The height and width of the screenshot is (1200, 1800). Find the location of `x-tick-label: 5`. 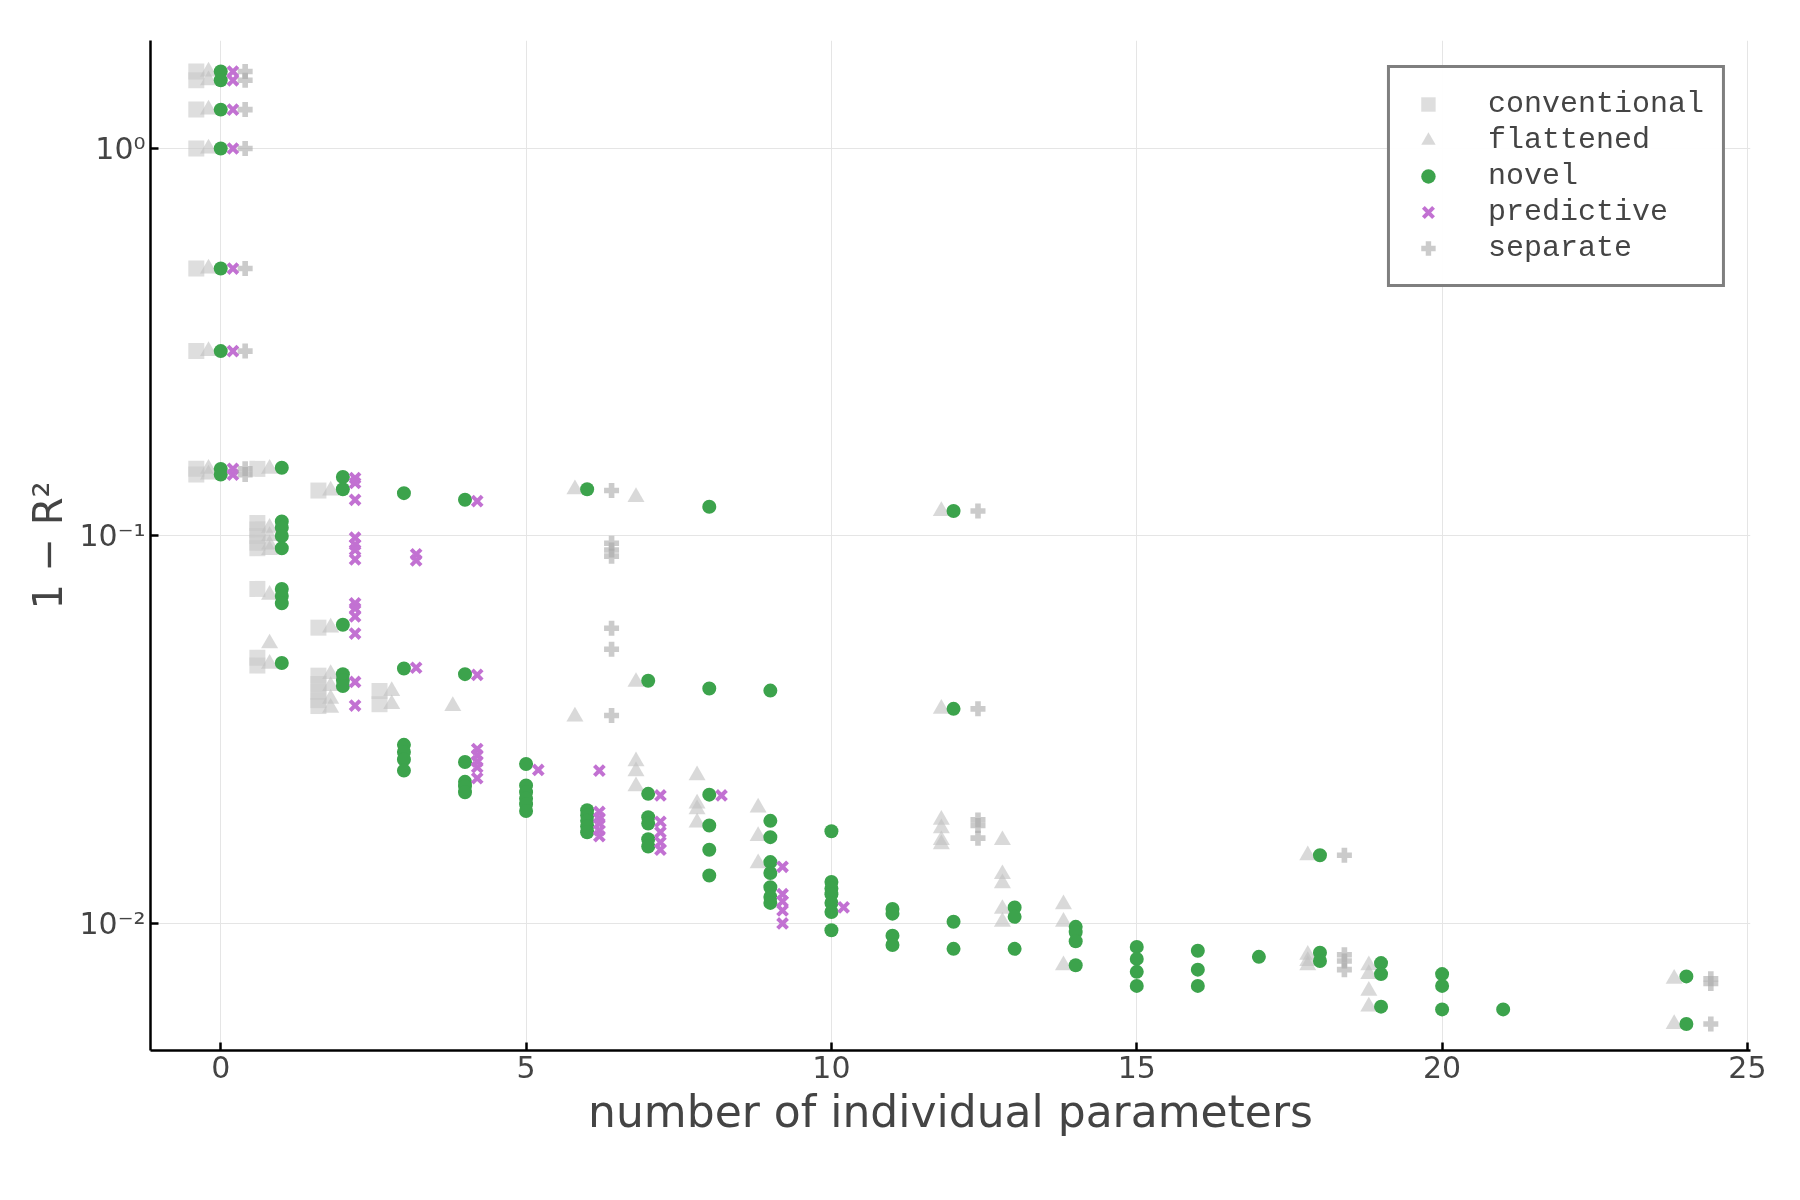

x-tick-label: 5 is located at coordinates (526, 1067).